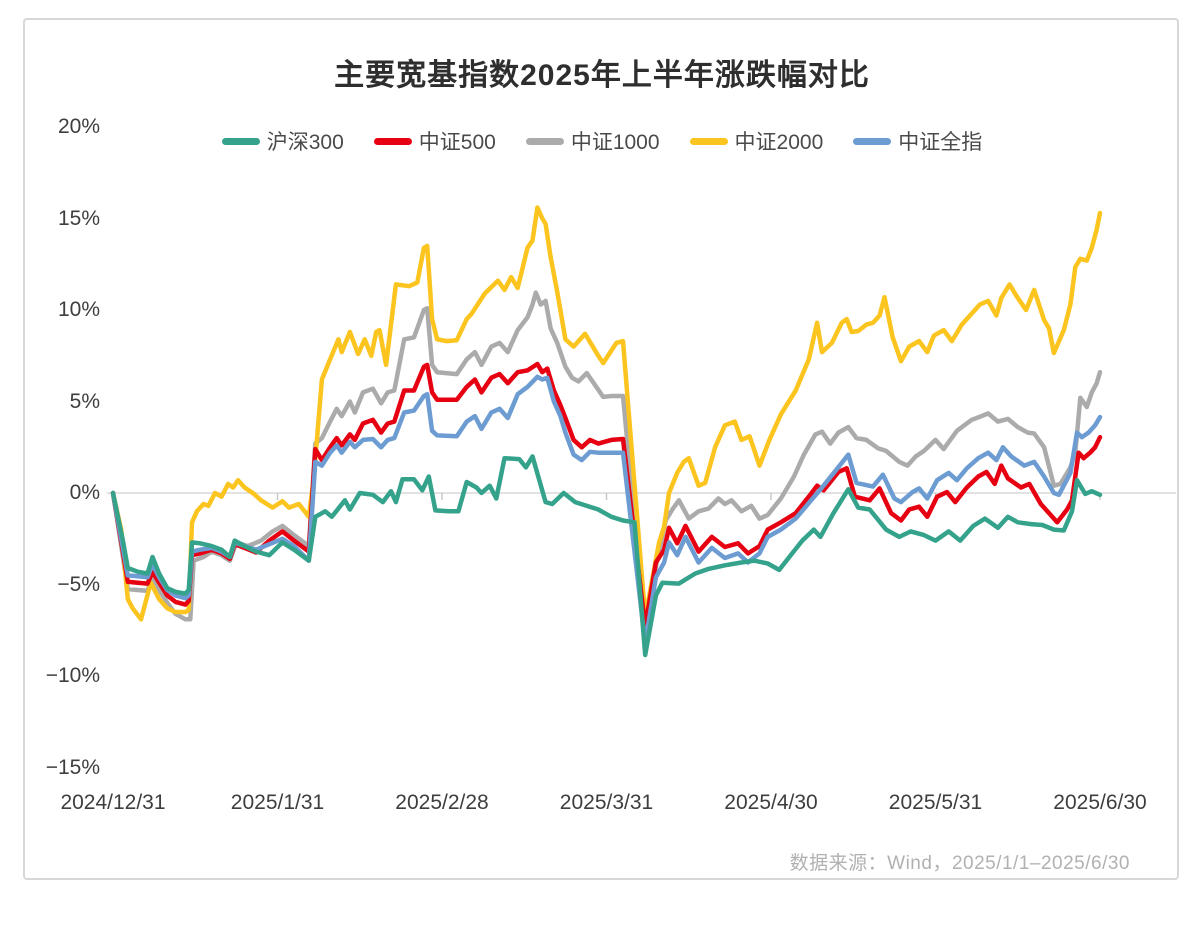  I want to click on x-tick-label: 2025/2/28, so click(442, 802).